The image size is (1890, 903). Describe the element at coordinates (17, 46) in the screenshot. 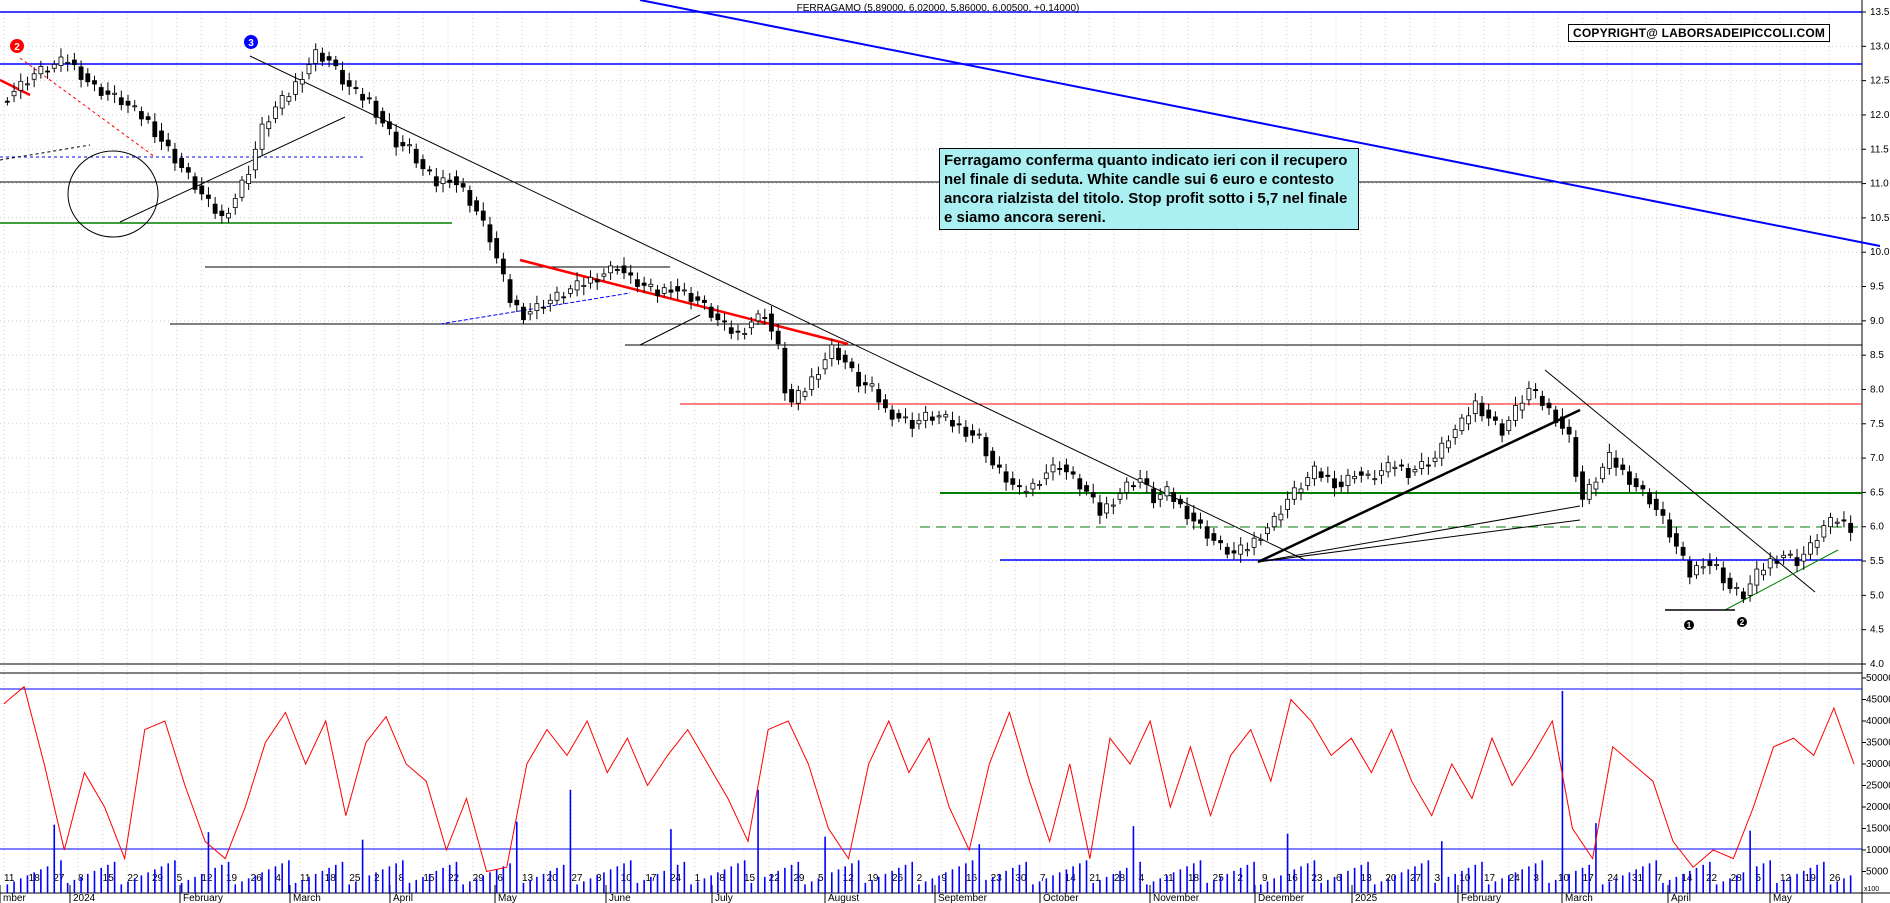

I see `wave-marker-2: 2` at that location.